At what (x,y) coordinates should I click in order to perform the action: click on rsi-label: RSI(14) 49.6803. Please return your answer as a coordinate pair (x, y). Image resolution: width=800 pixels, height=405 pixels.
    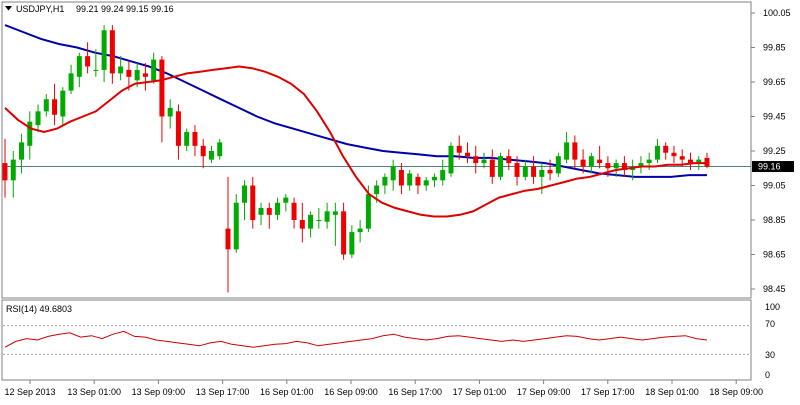
    Looking at the image, I should click on (39, 309).